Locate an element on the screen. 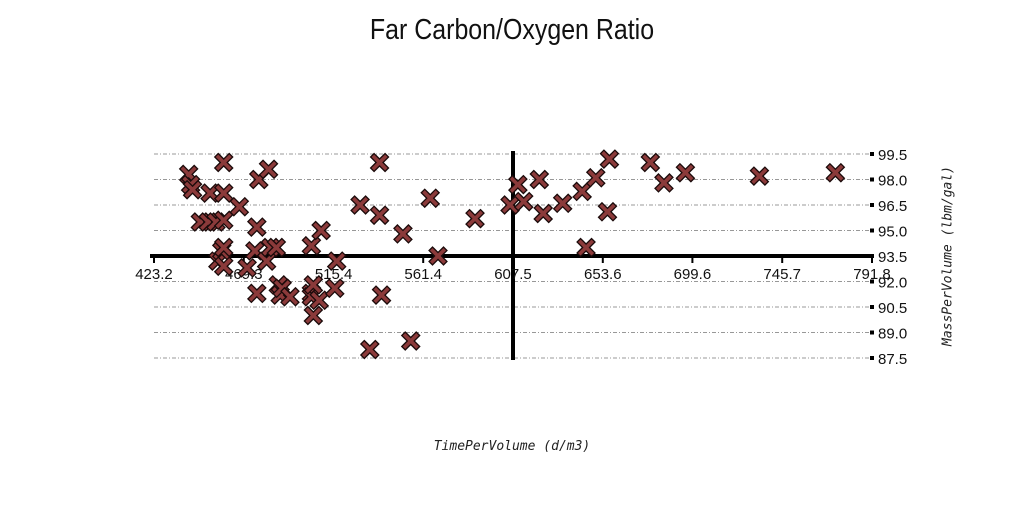 The height and width of the screenshot is (512, 1024). x-tick-label: 561.4 is located at coordinates (423, 274).